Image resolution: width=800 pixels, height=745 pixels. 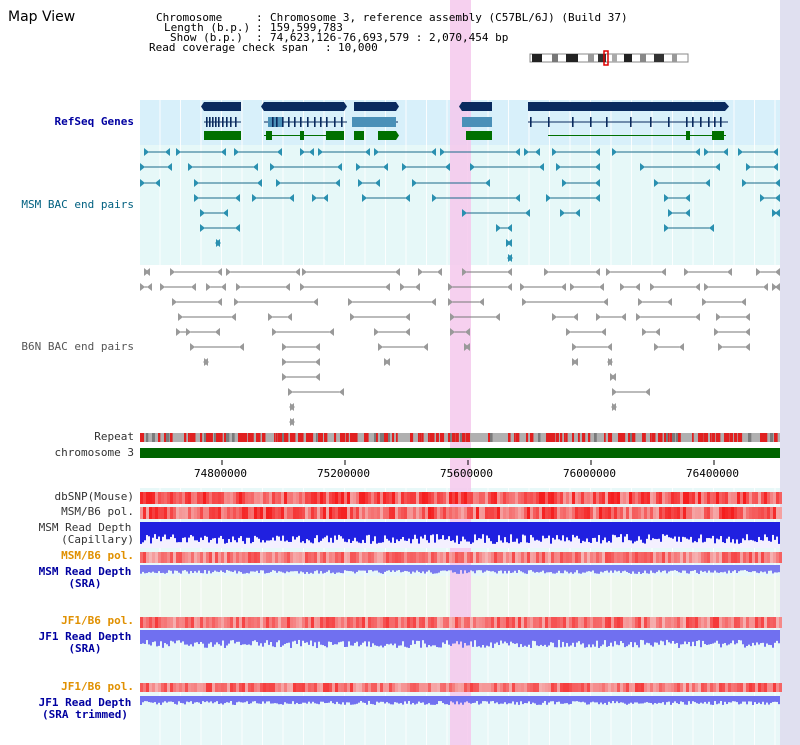 What do you see at coordinates (94, 496) in the screenshot?
I see `track-label-dbsnp: dbSNP(Mouse)` at bounding box center [94, 496].